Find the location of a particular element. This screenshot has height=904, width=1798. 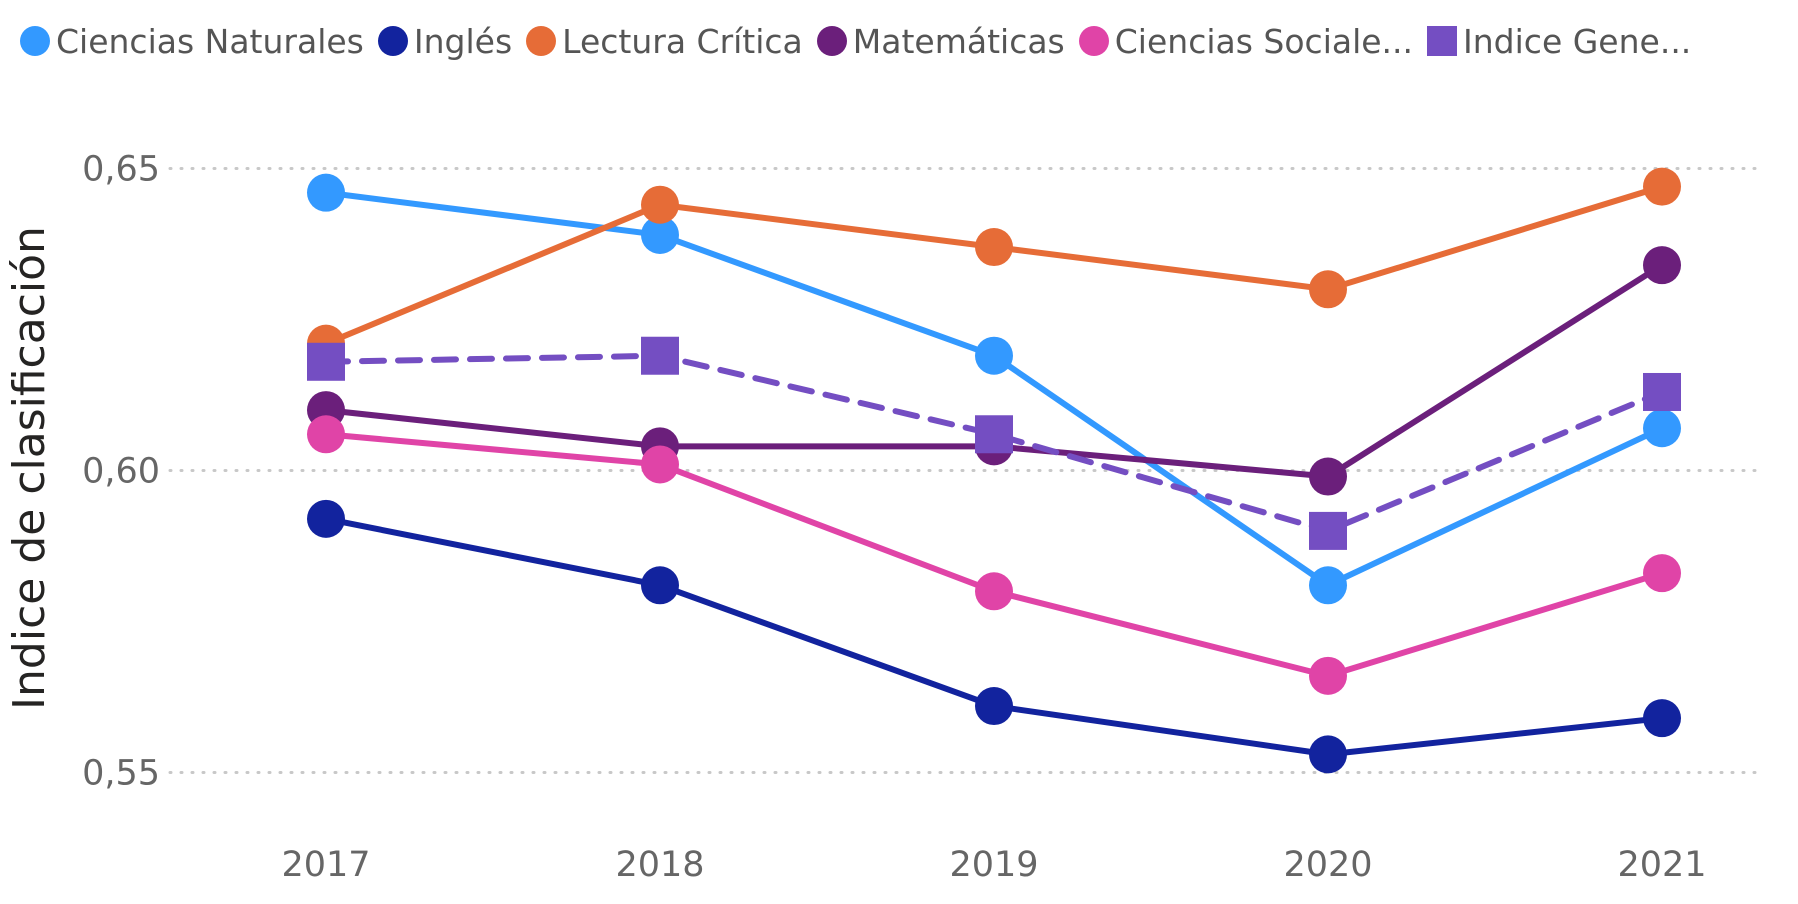

x-tick-label: 2019 is located at coordinates (993, 865).